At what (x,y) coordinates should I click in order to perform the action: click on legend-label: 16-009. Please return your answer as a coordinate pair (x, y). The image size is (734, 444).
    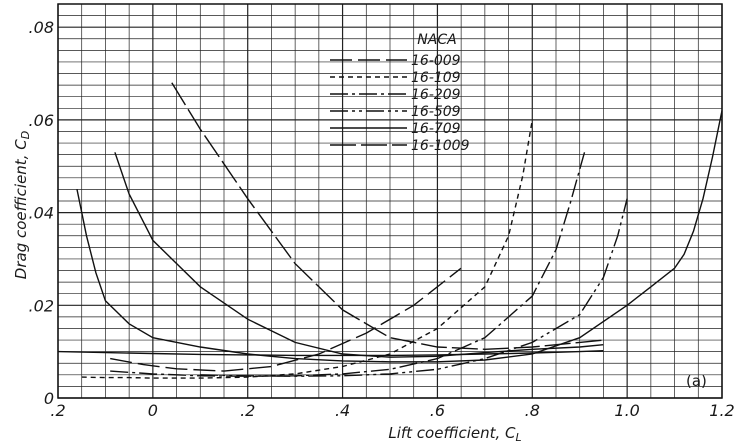
    Looking at the image, I should click on (436, 61).